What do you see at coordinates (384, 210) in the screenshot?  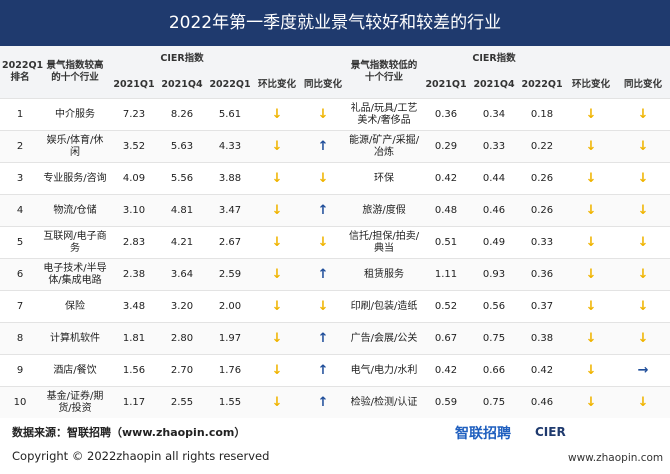 I see `table-cell: 旅游/度假` at bounding box center [384, 210].